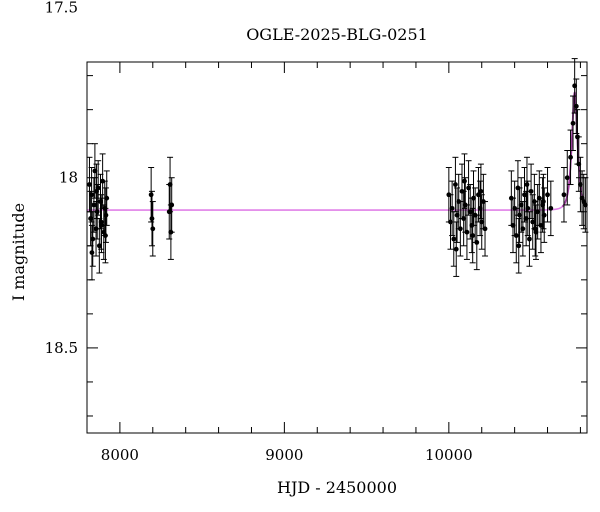 This screenshot has width=600, height=512. I want to click on y-tick-label: 18, so click(68, 178).